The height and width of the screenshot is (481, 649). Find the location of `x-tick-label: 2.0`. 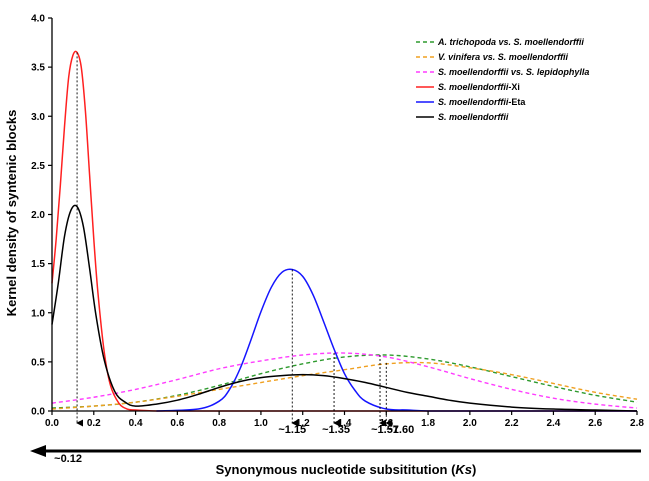

x-tick-label: 2.0 is located at coordinates (470, 423).